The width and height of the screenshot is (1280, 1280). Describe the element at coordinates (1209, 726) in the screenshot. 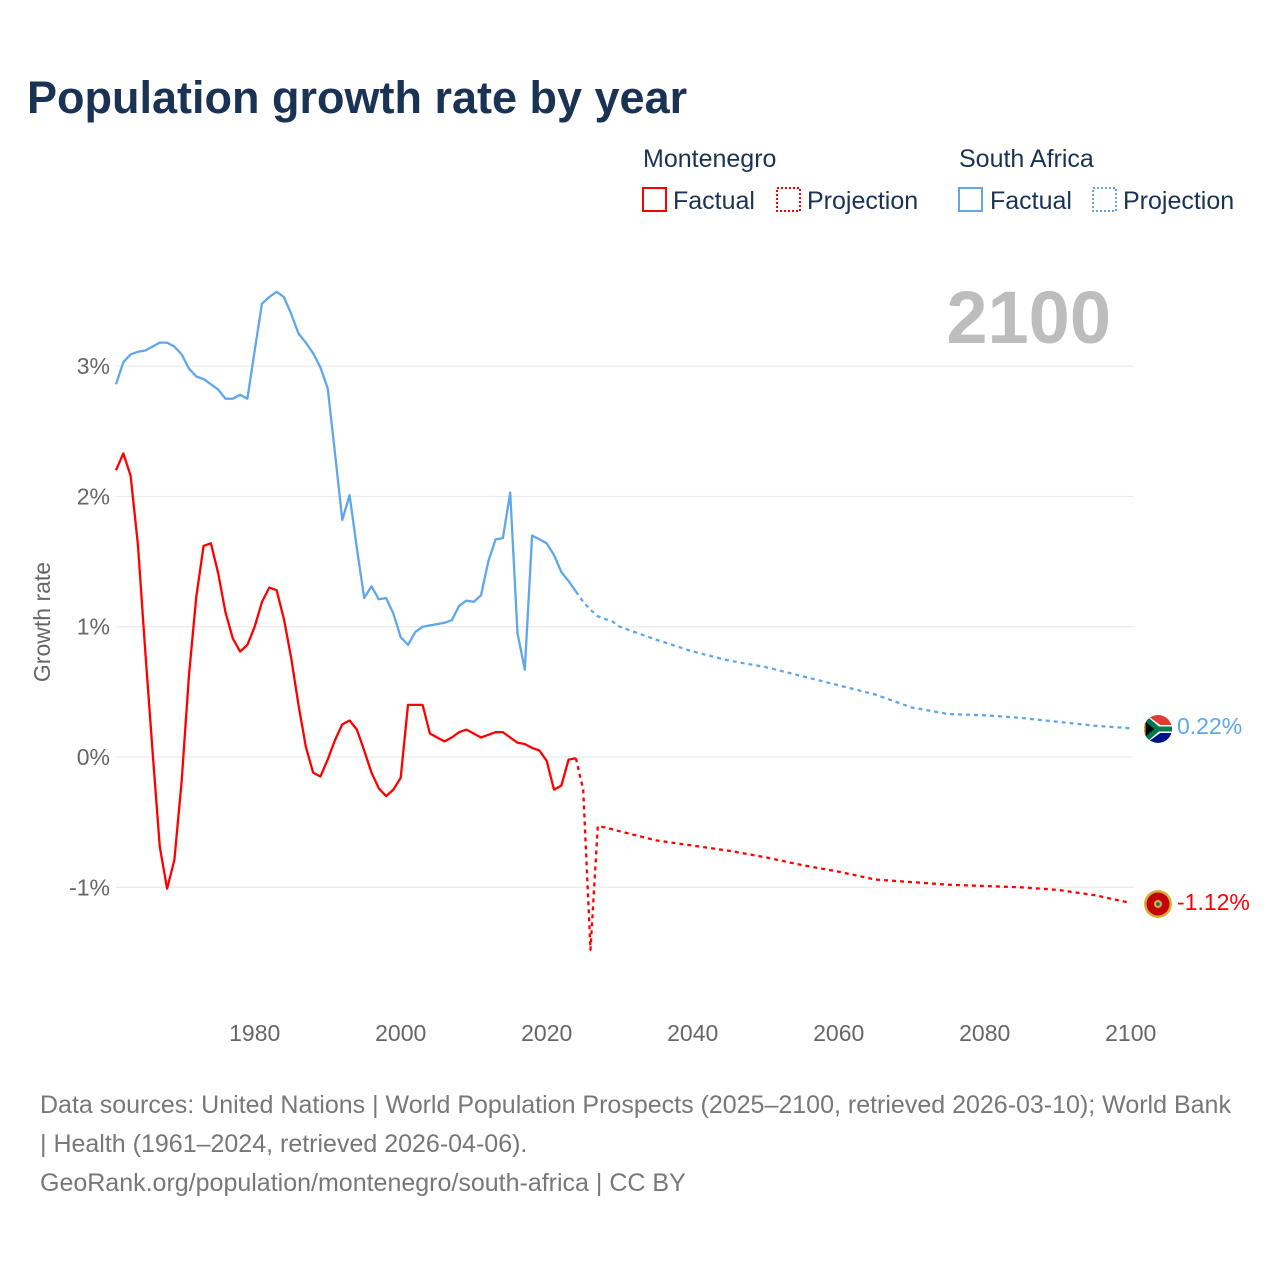

I see `end-label-south-africa: 0.22%` at that location.